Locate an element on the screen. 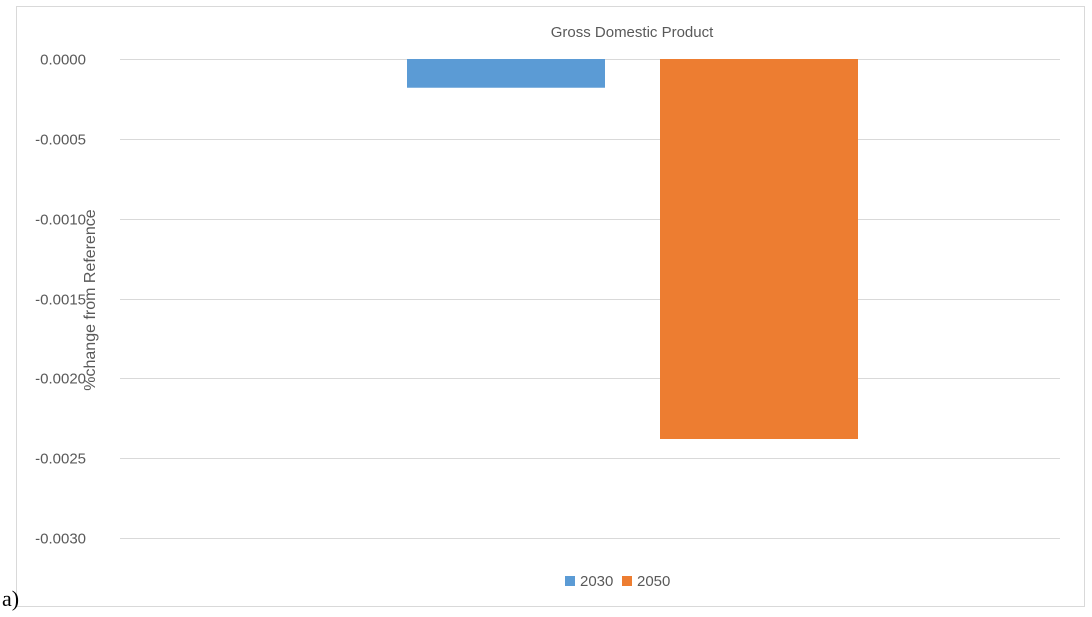  chart-title: Gross Domestic Product is located at coordinates (632, 32).